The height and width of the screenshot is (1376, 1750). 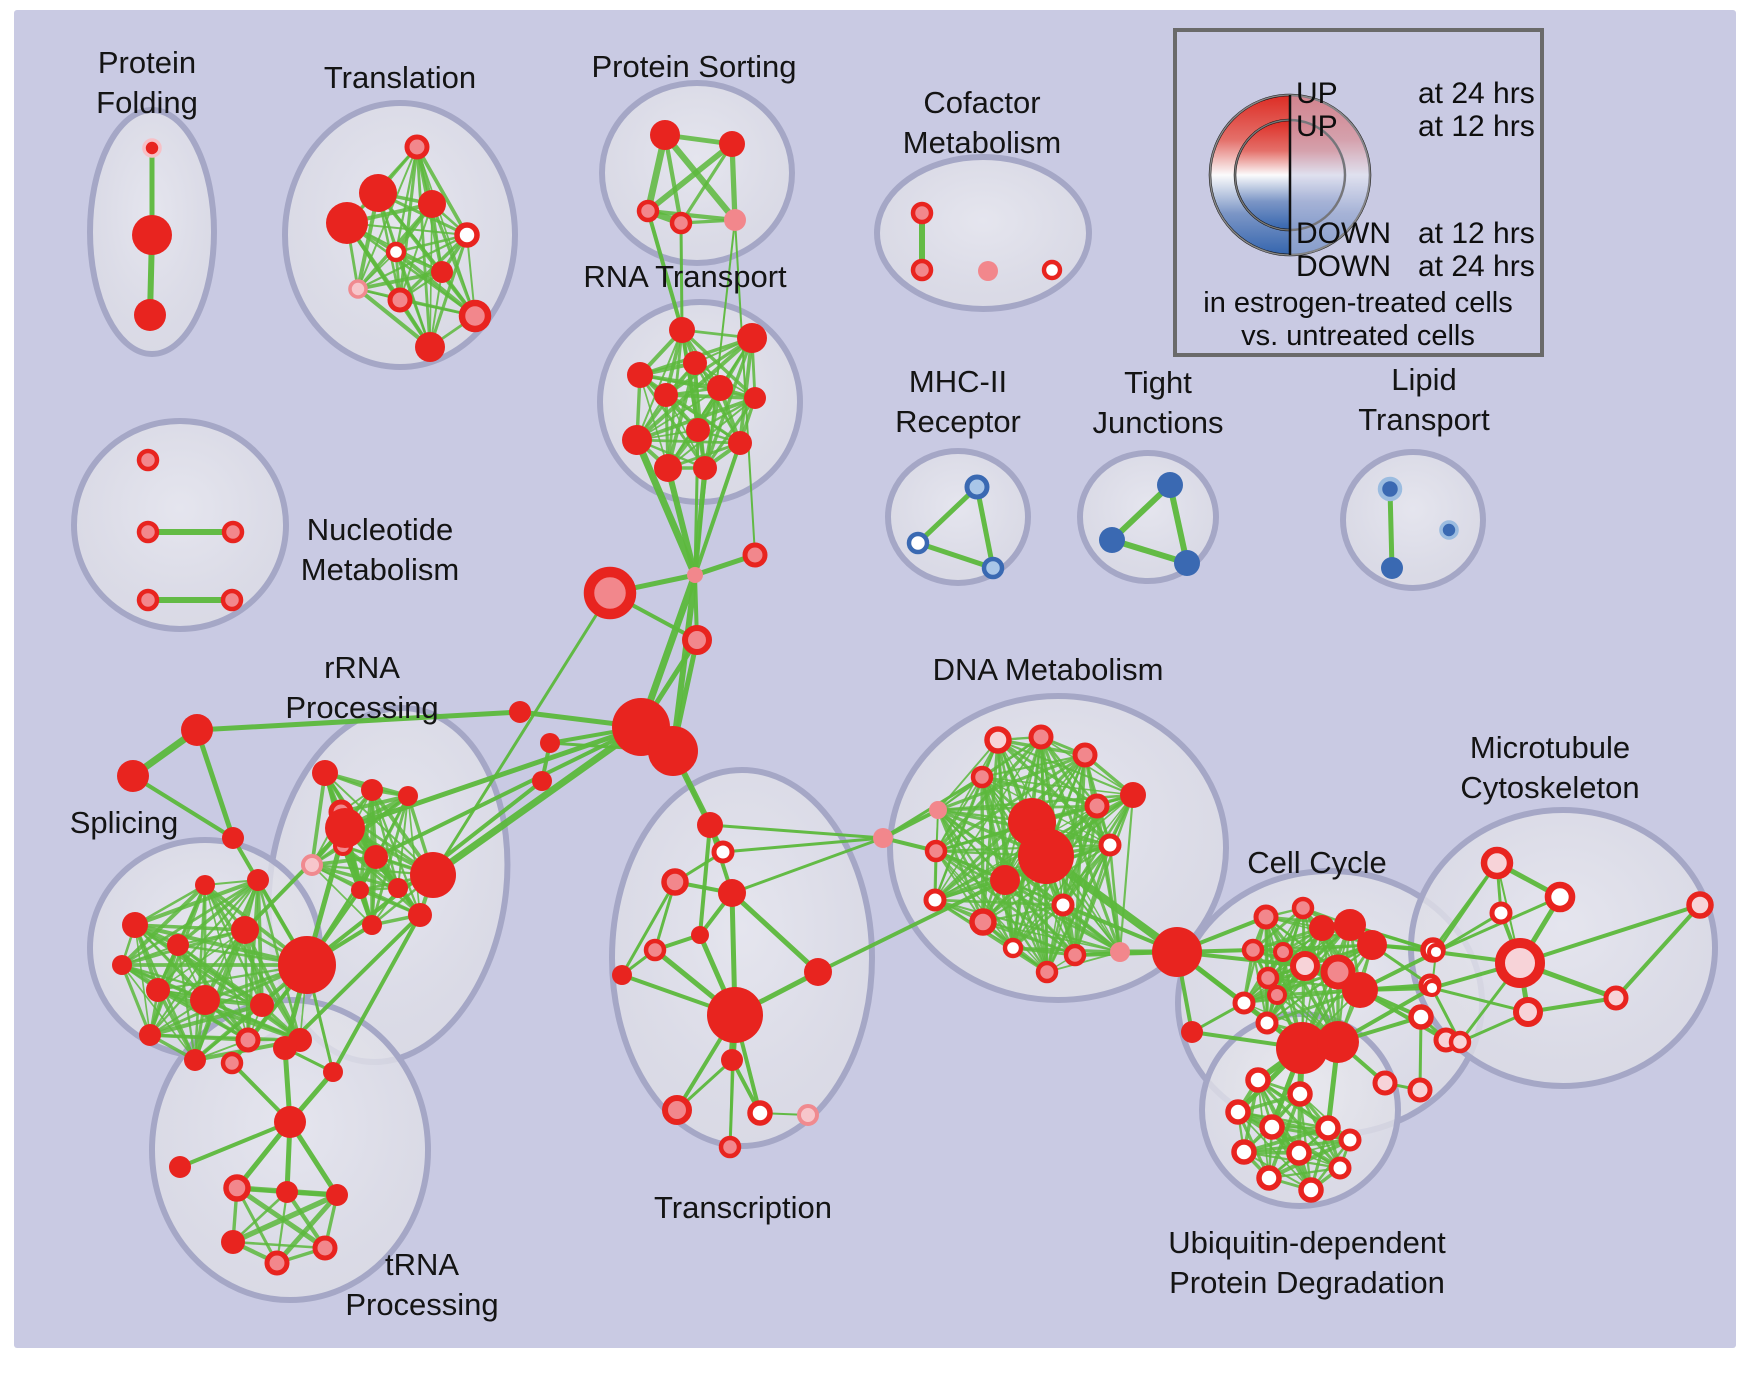 What do you see at coordinates (752, 338) in the screenshot?
I see `gene-node-rt1` at bounding box center [752, 338].